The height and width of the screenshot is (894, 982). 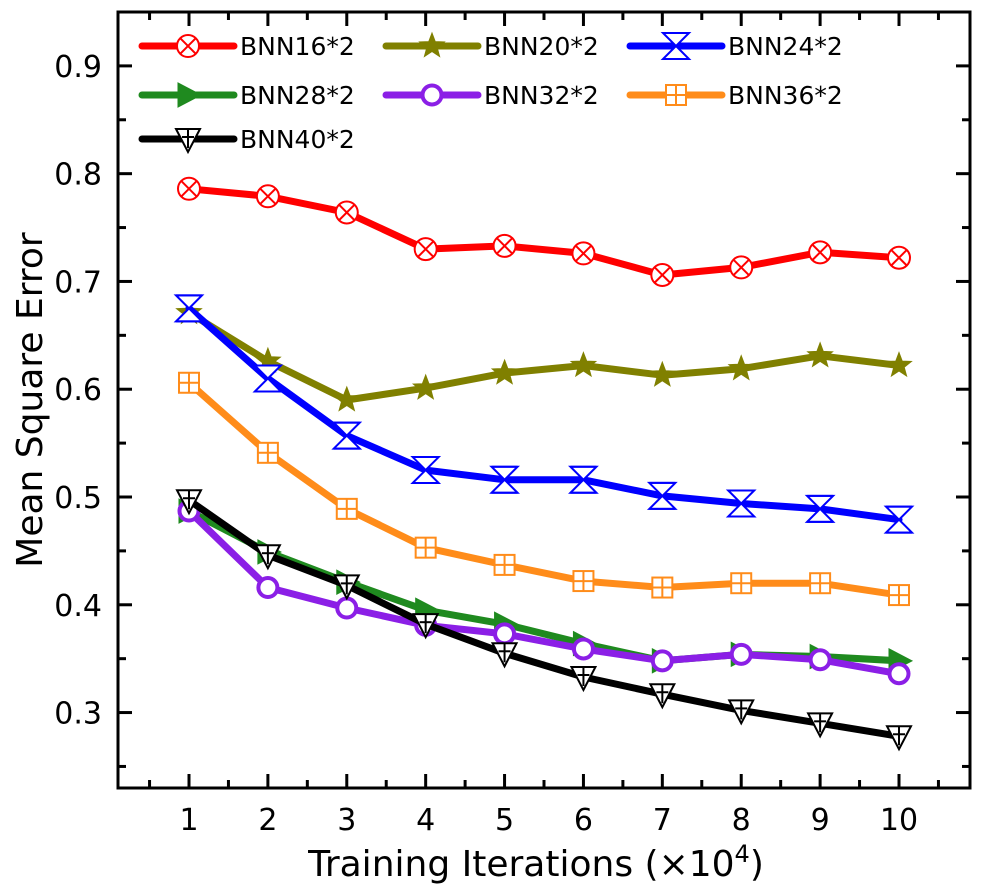 What do you see at coordinates (899, 820) in the screenshot?
I see `x-tick-label: 10` at bounding box center [899, 820].